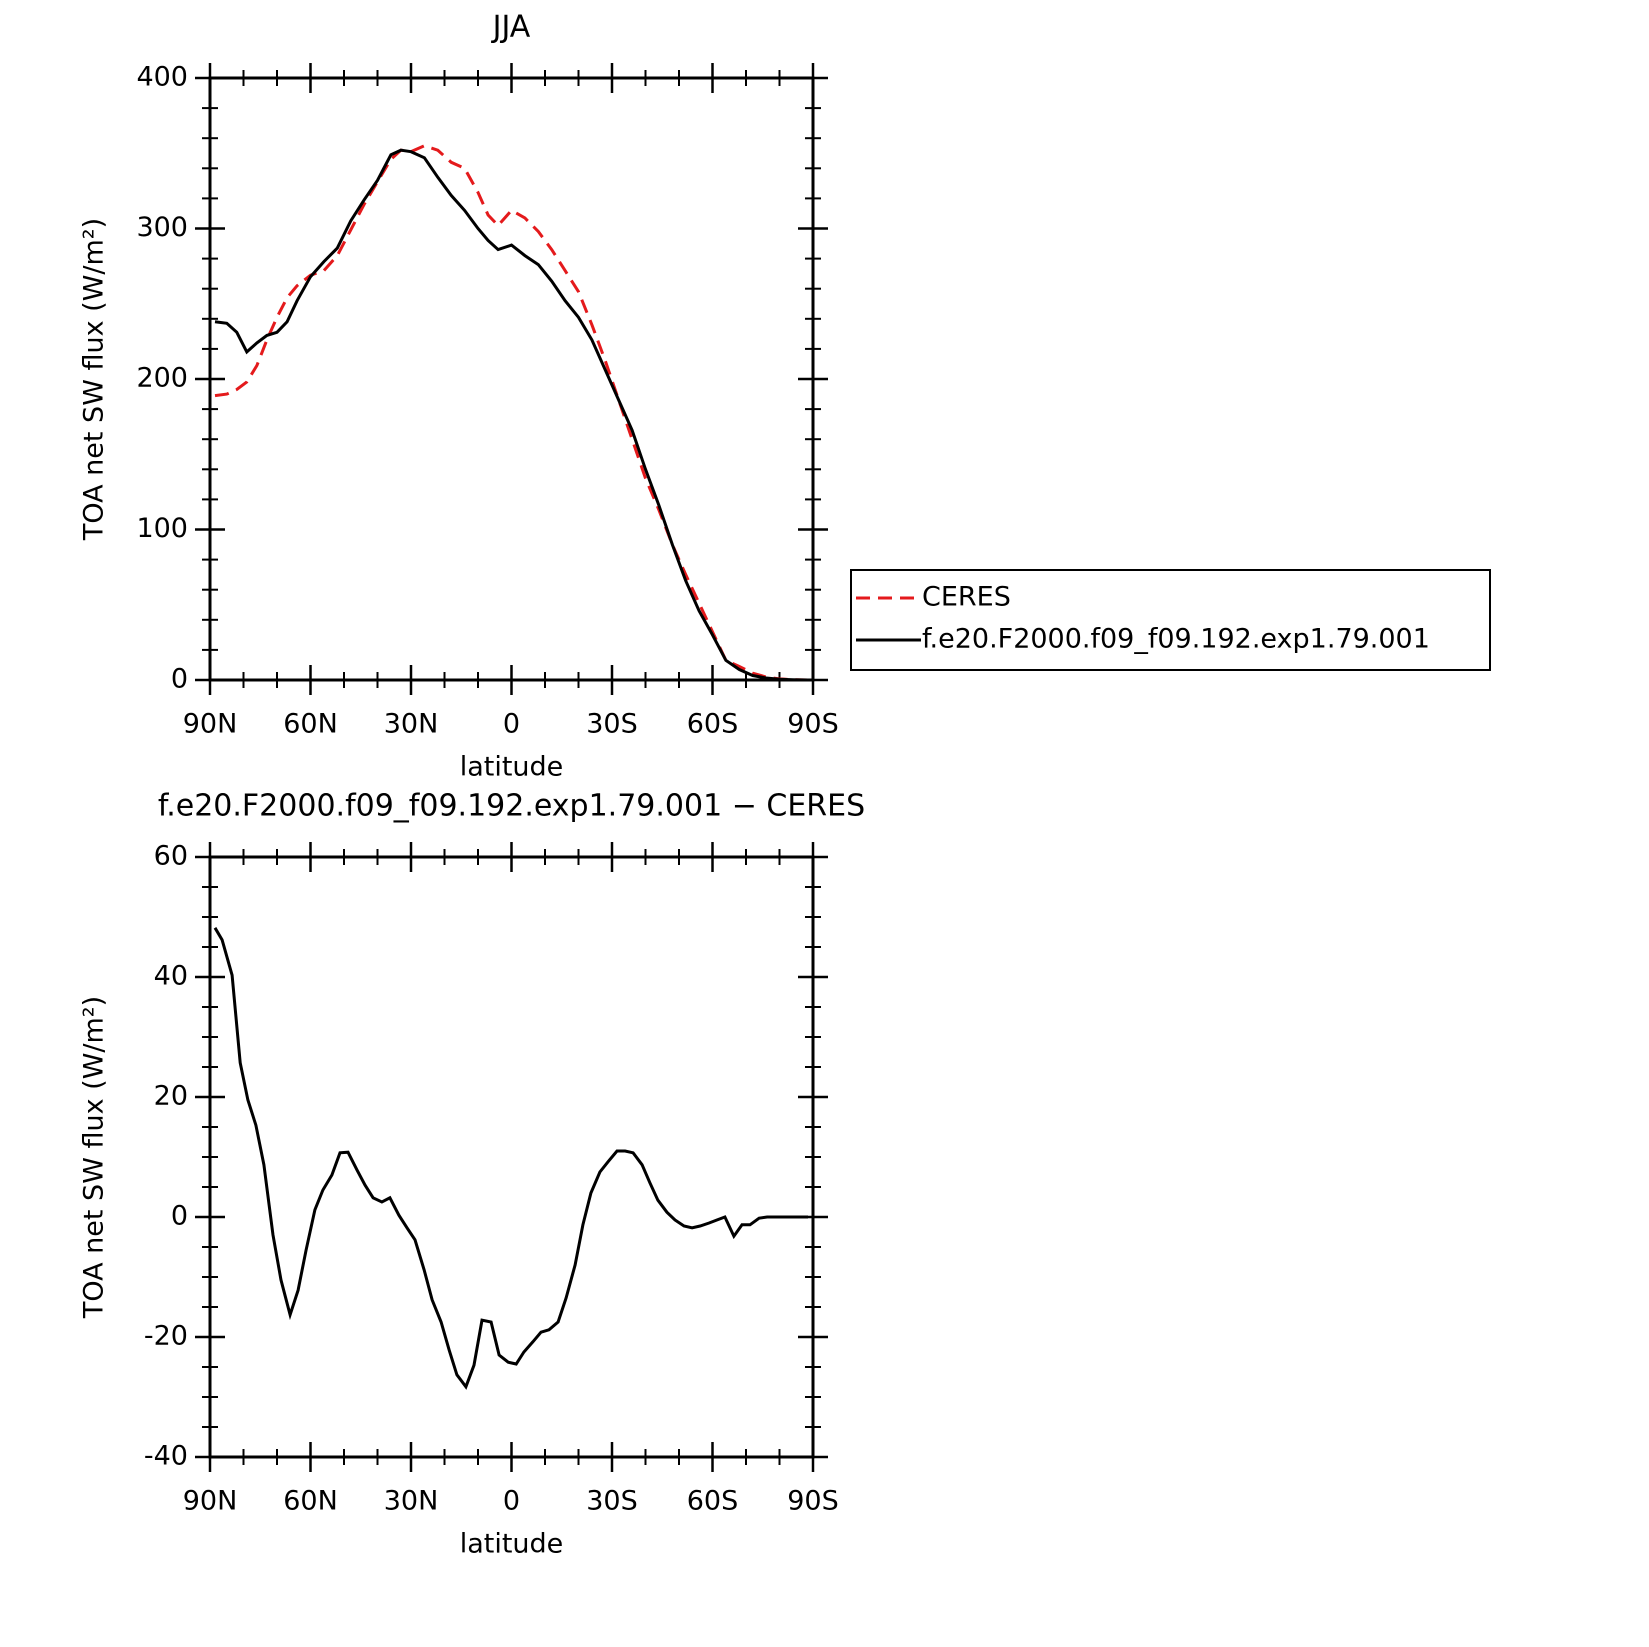 This screenshot has width=1649, height=1647. Describe the element at coordinates (171, 856) in the screenshot. I see `y-tick-label: 60` at that location.